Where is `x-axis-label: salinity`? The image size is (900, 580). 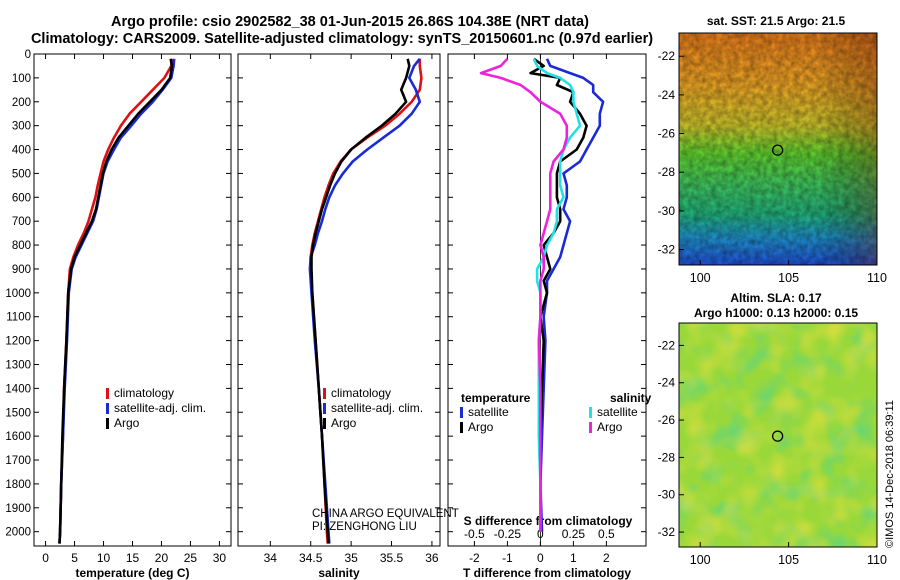 x-axis-label: salinity is located at coordinates (339, 573).